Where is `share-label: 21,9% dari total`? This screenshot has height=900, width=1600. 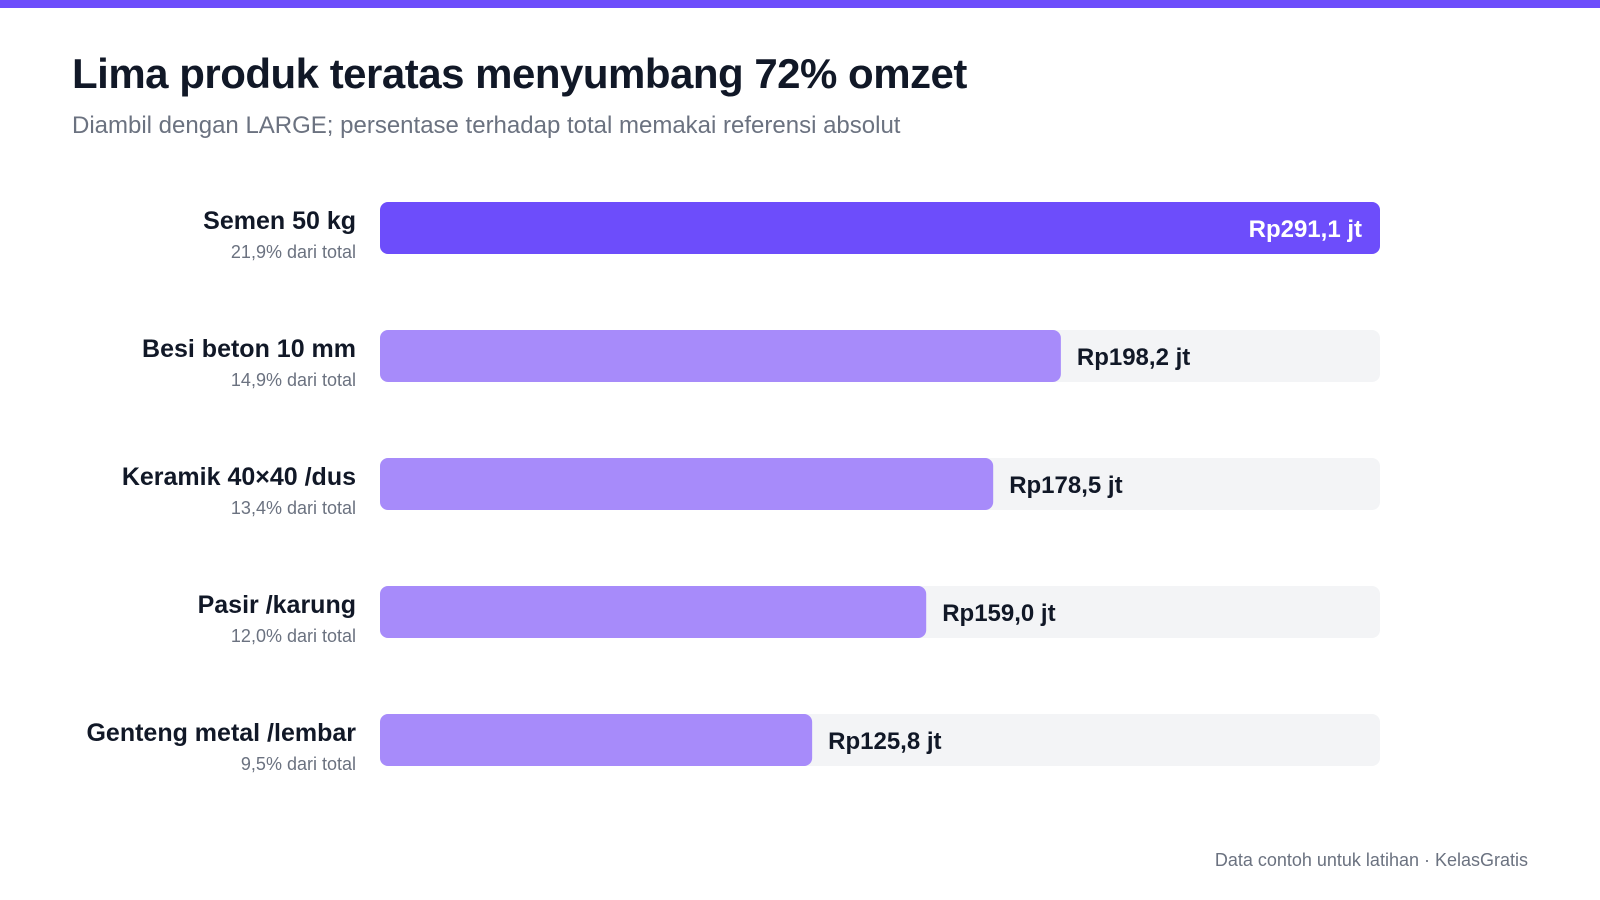
share-label: 21,9% dari total is located at coordinates (293, 252).